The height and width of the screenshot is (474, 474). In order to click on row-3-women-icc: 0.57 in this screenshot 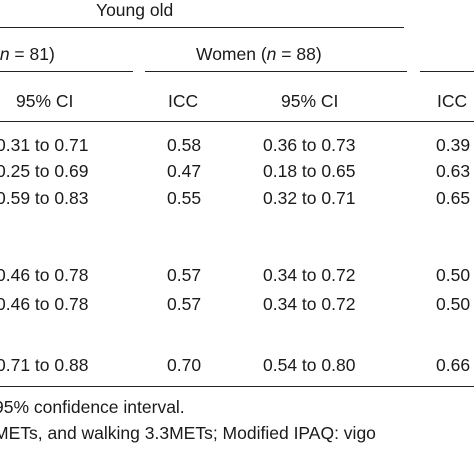, I will do `click(184, 275)`.